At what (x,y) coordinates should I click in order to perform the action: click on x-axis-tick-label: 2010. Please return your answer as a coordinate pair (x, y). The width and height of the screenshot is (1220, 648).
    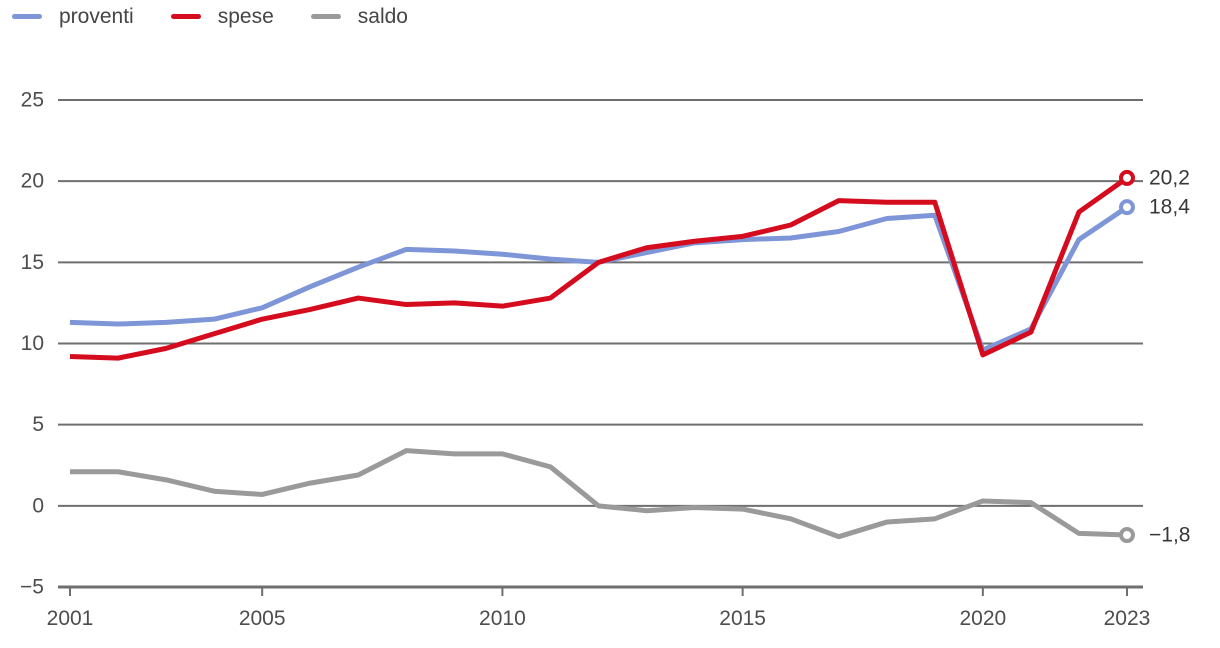
    Looking at the image, I should click on (502, 618).